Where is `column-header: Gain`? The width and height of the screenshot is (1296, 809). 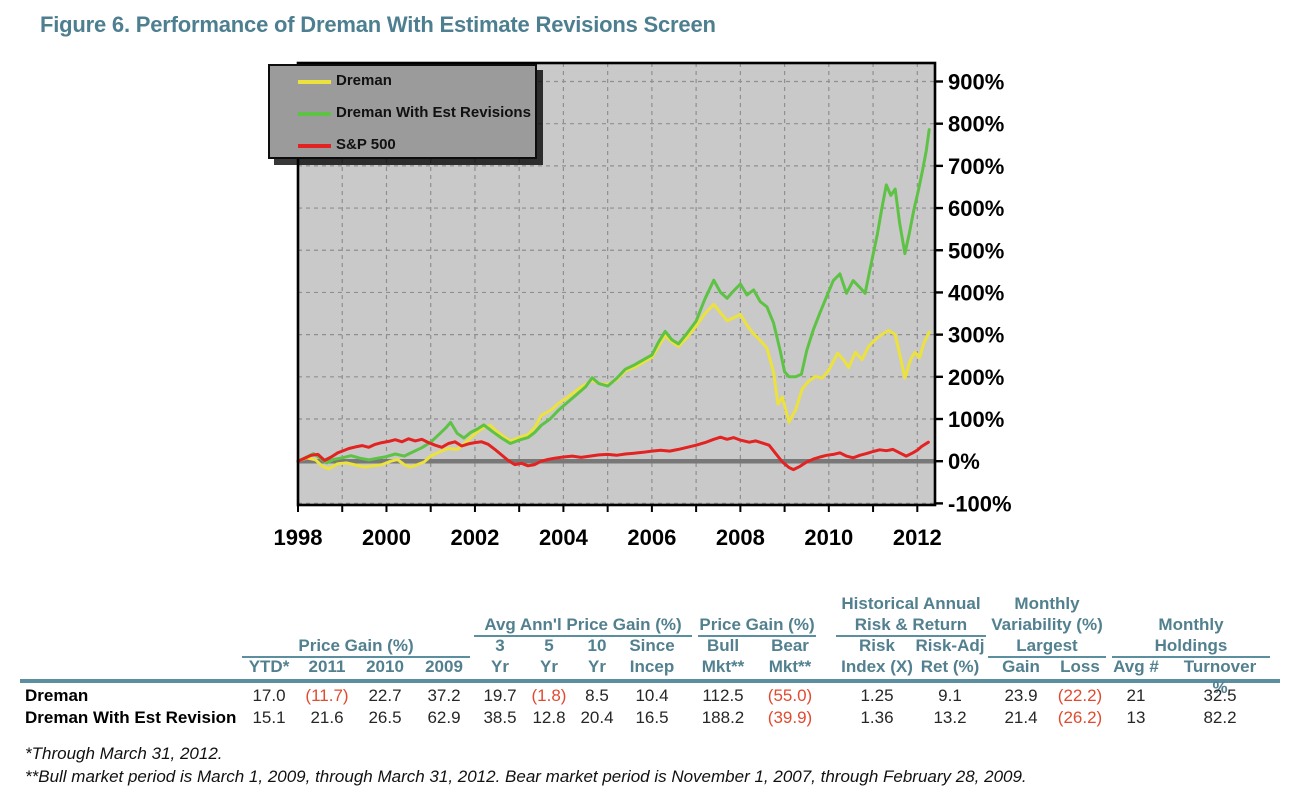
column-header: Gain is located at coordinates (1021, 666).